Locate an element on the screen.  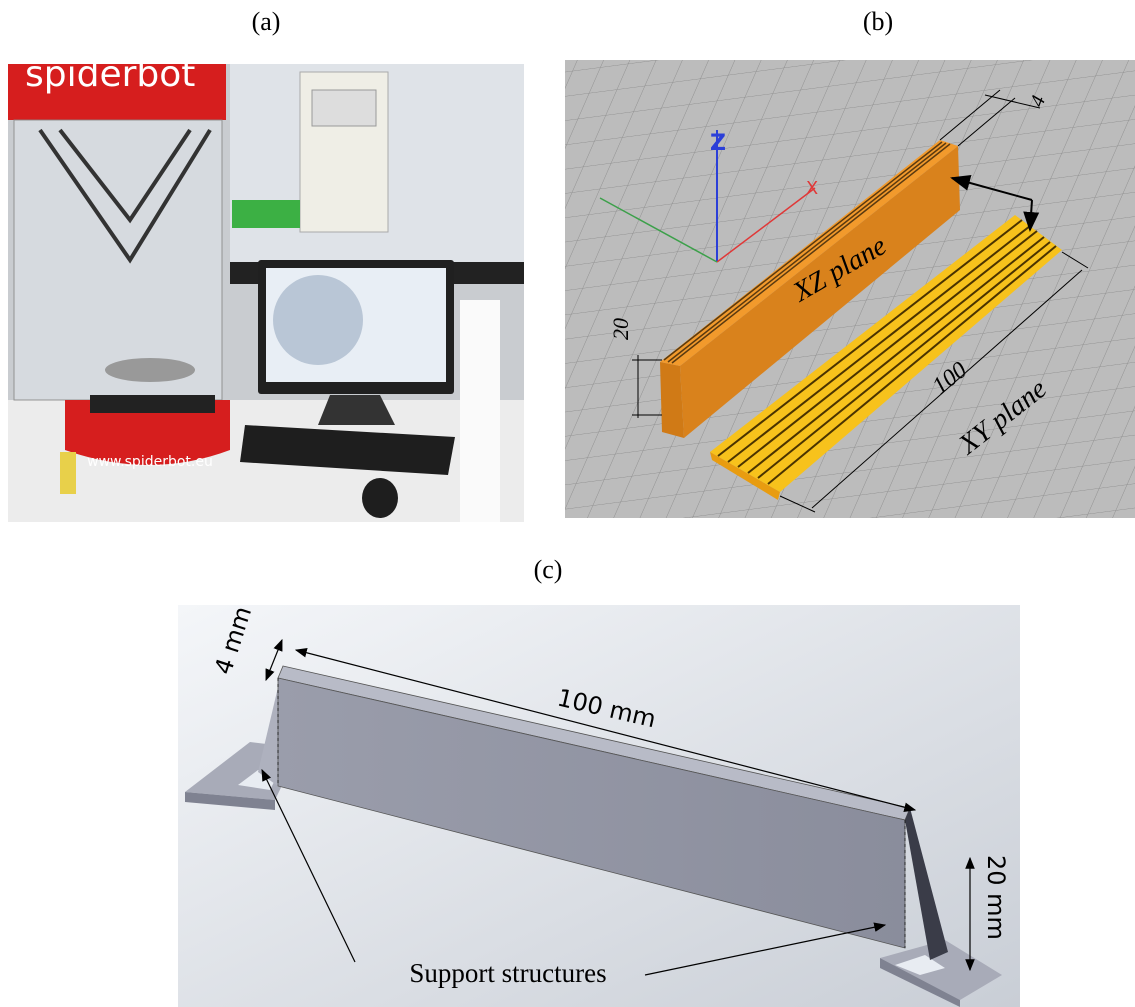
axis-label: Z is located at coordinates (718, 143).